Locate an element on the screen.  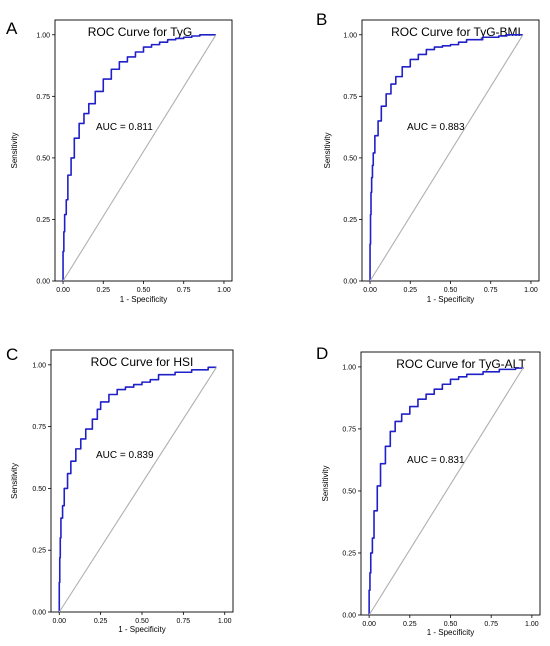
chart-title: ROC Curve for TyG-ALT is located at coordinates (461, 364).